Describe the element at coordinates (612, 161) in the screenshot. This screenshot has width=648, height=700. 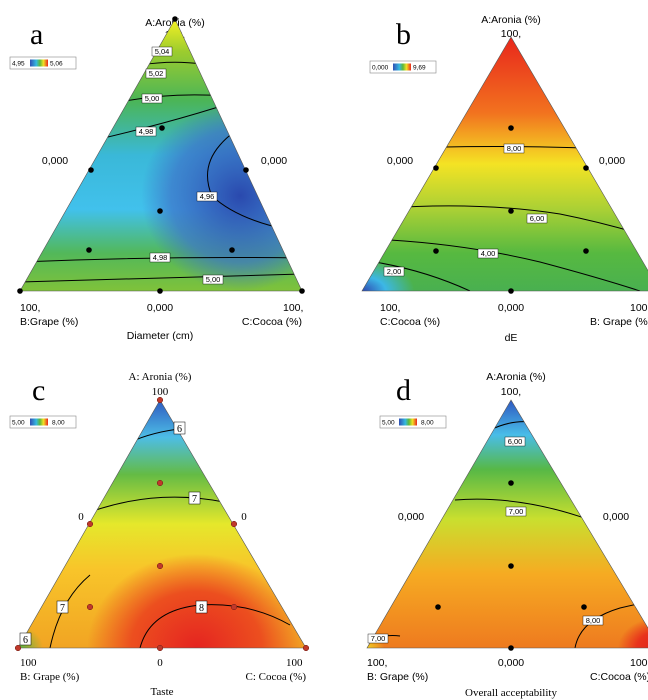
I see `edge-b-right-value: 0,000` at that location.